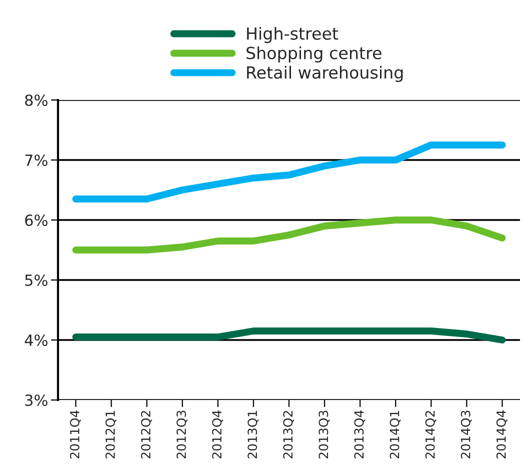 This screenshot has width=523, height=473. What do you see at coordinates (395, 434) in the screenshot?
I see `x-tick-label: 2014Q1` at bounding box center [395, 434].